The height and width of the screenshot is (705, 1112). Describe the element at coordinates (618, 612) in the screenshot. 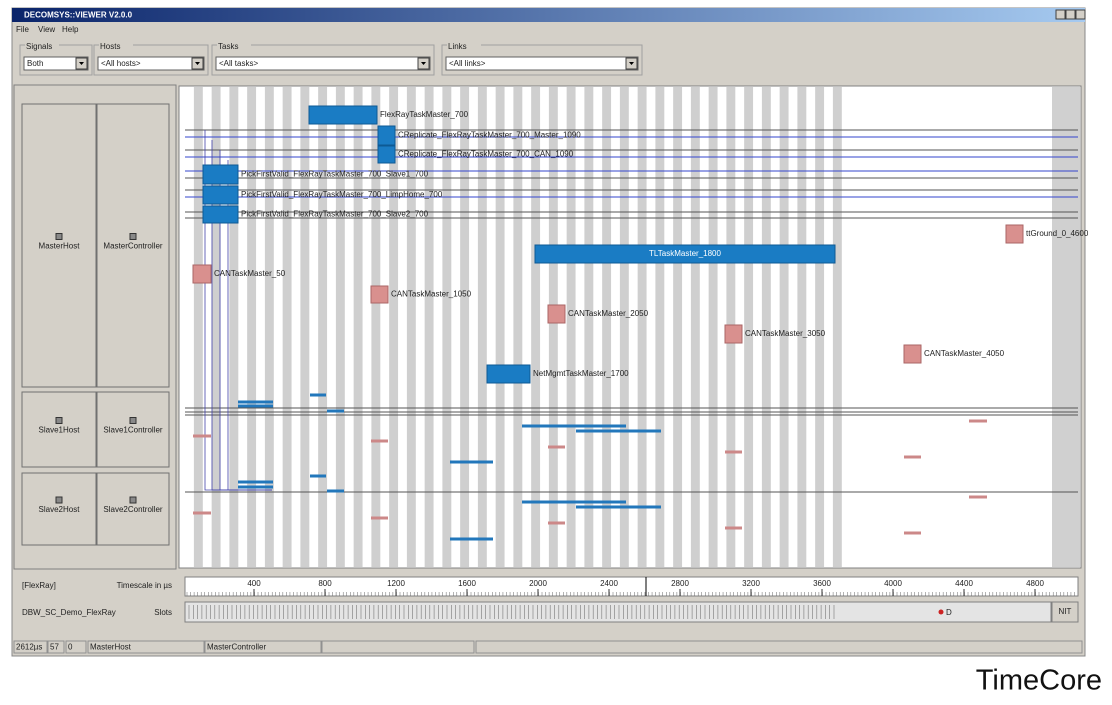

I see `slots-bar` at that location.